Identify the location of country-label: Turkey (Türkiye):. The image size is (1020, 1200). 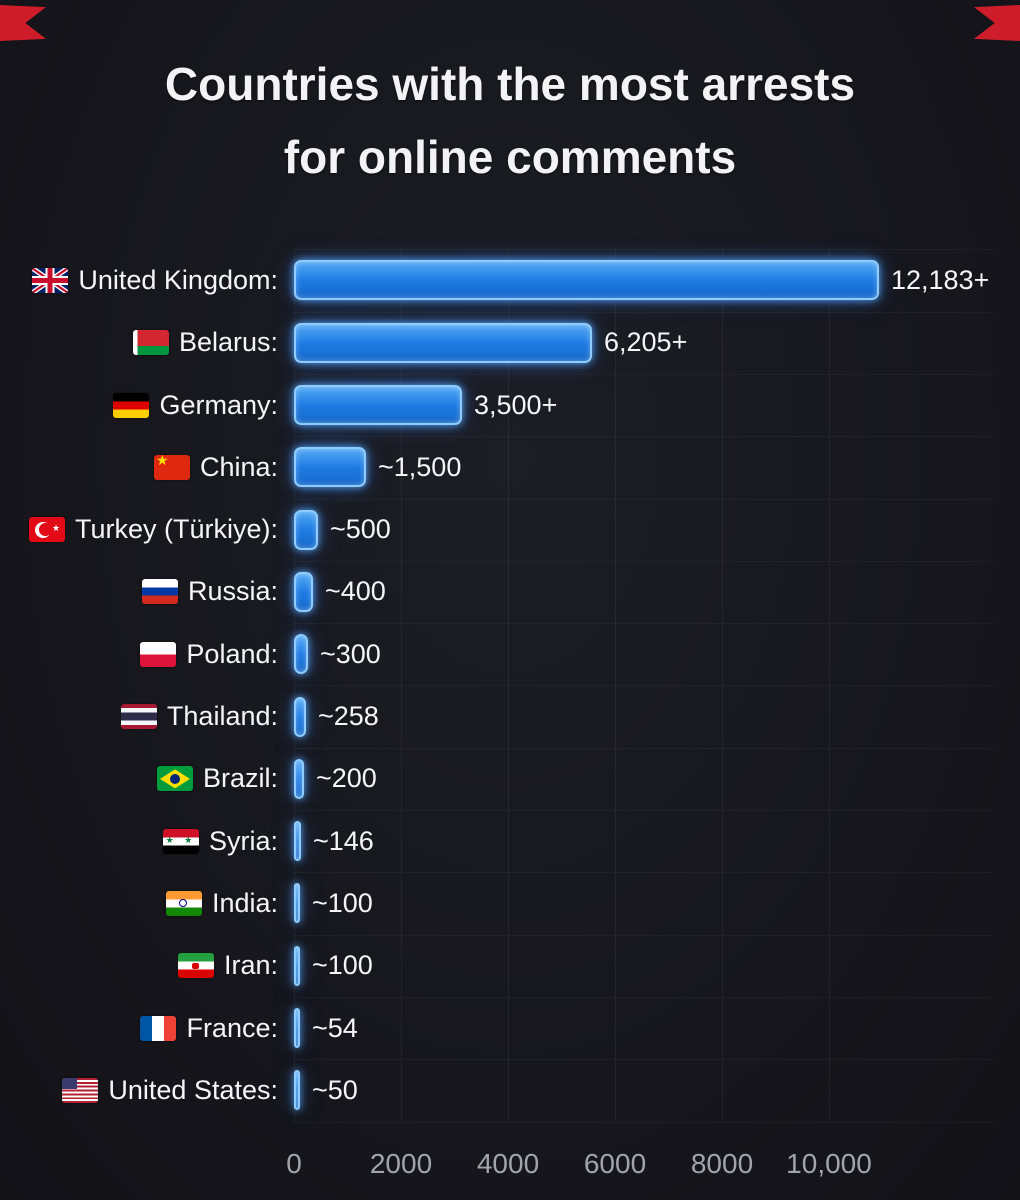
(176, 529).